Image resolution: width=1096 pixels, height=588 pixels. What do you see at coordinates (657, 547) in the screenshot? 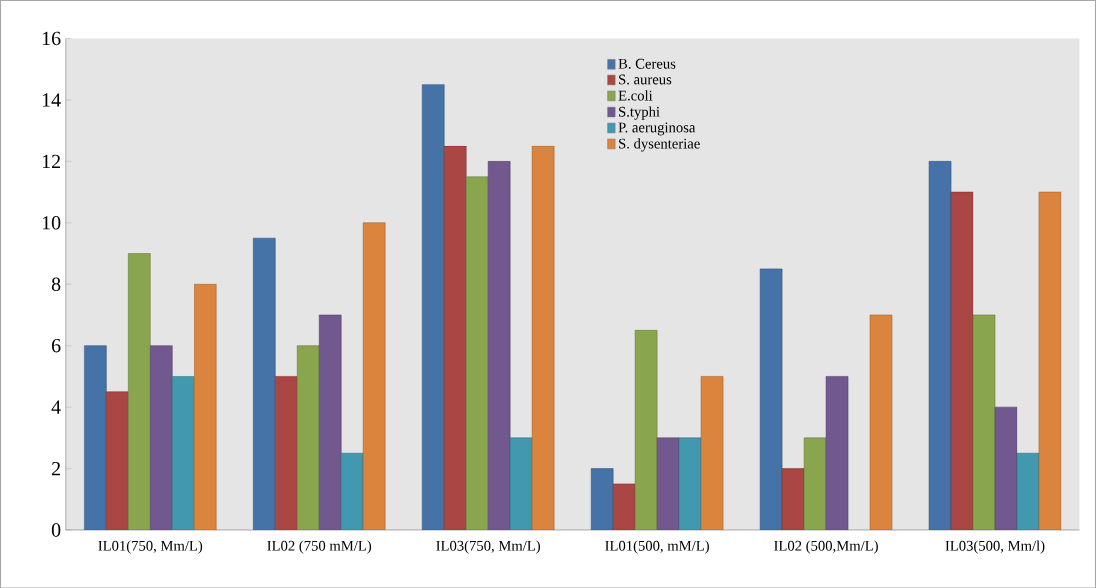
I see `x-tick-label: IL01(500, mM/L)` at bounding box center [657, 547].